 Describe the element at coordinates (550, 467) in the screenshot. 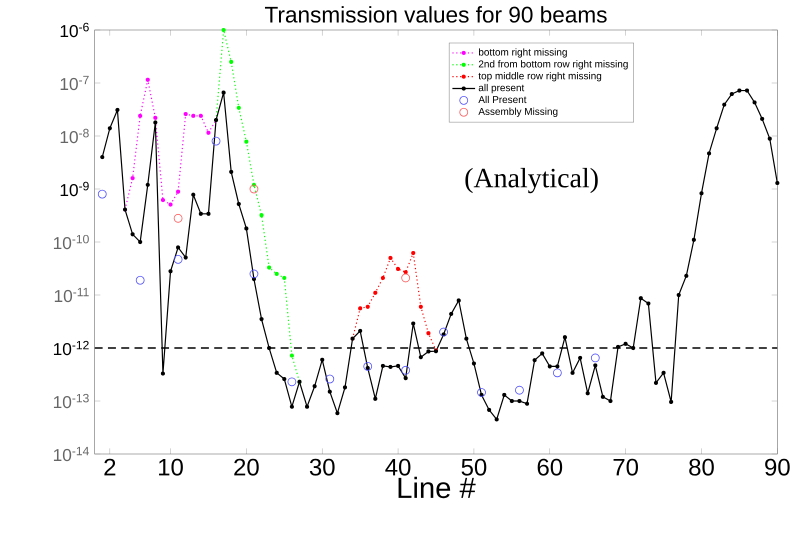

I see `x-tick-label: 60` at that location.